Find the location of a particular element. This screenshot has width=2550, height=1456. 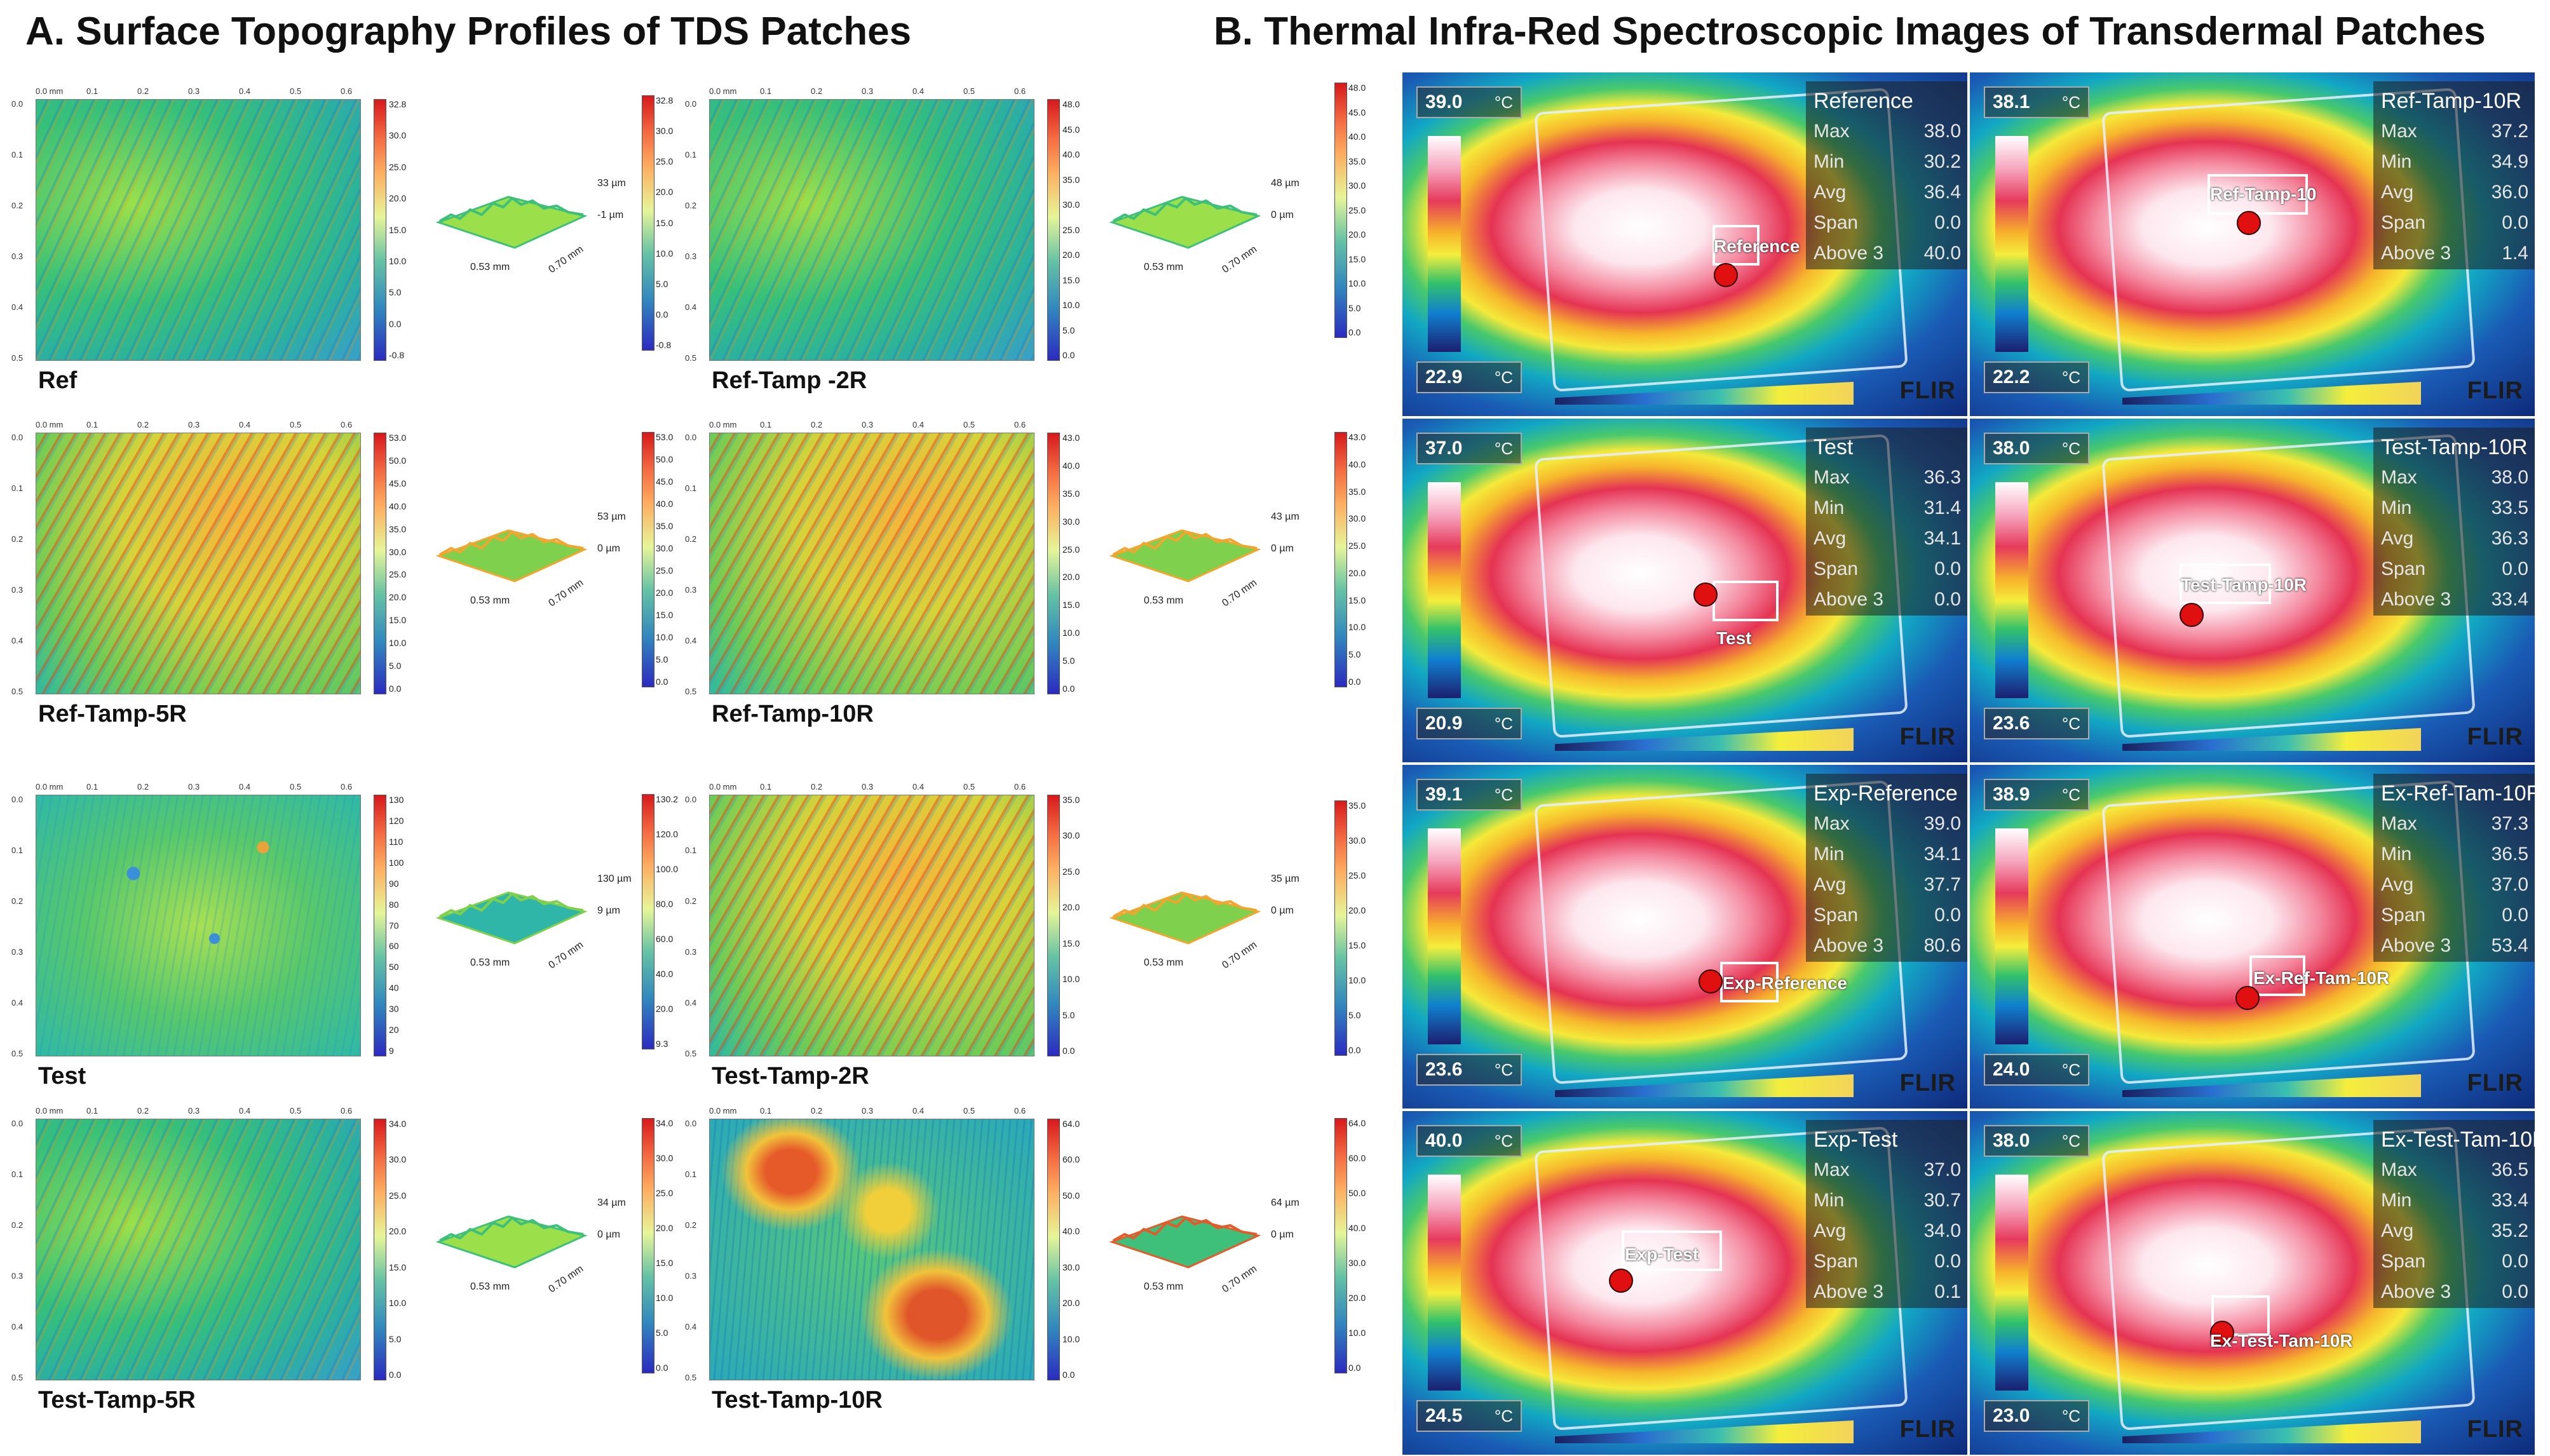

surface-3d-ridge is located at coordinates (512, 905).